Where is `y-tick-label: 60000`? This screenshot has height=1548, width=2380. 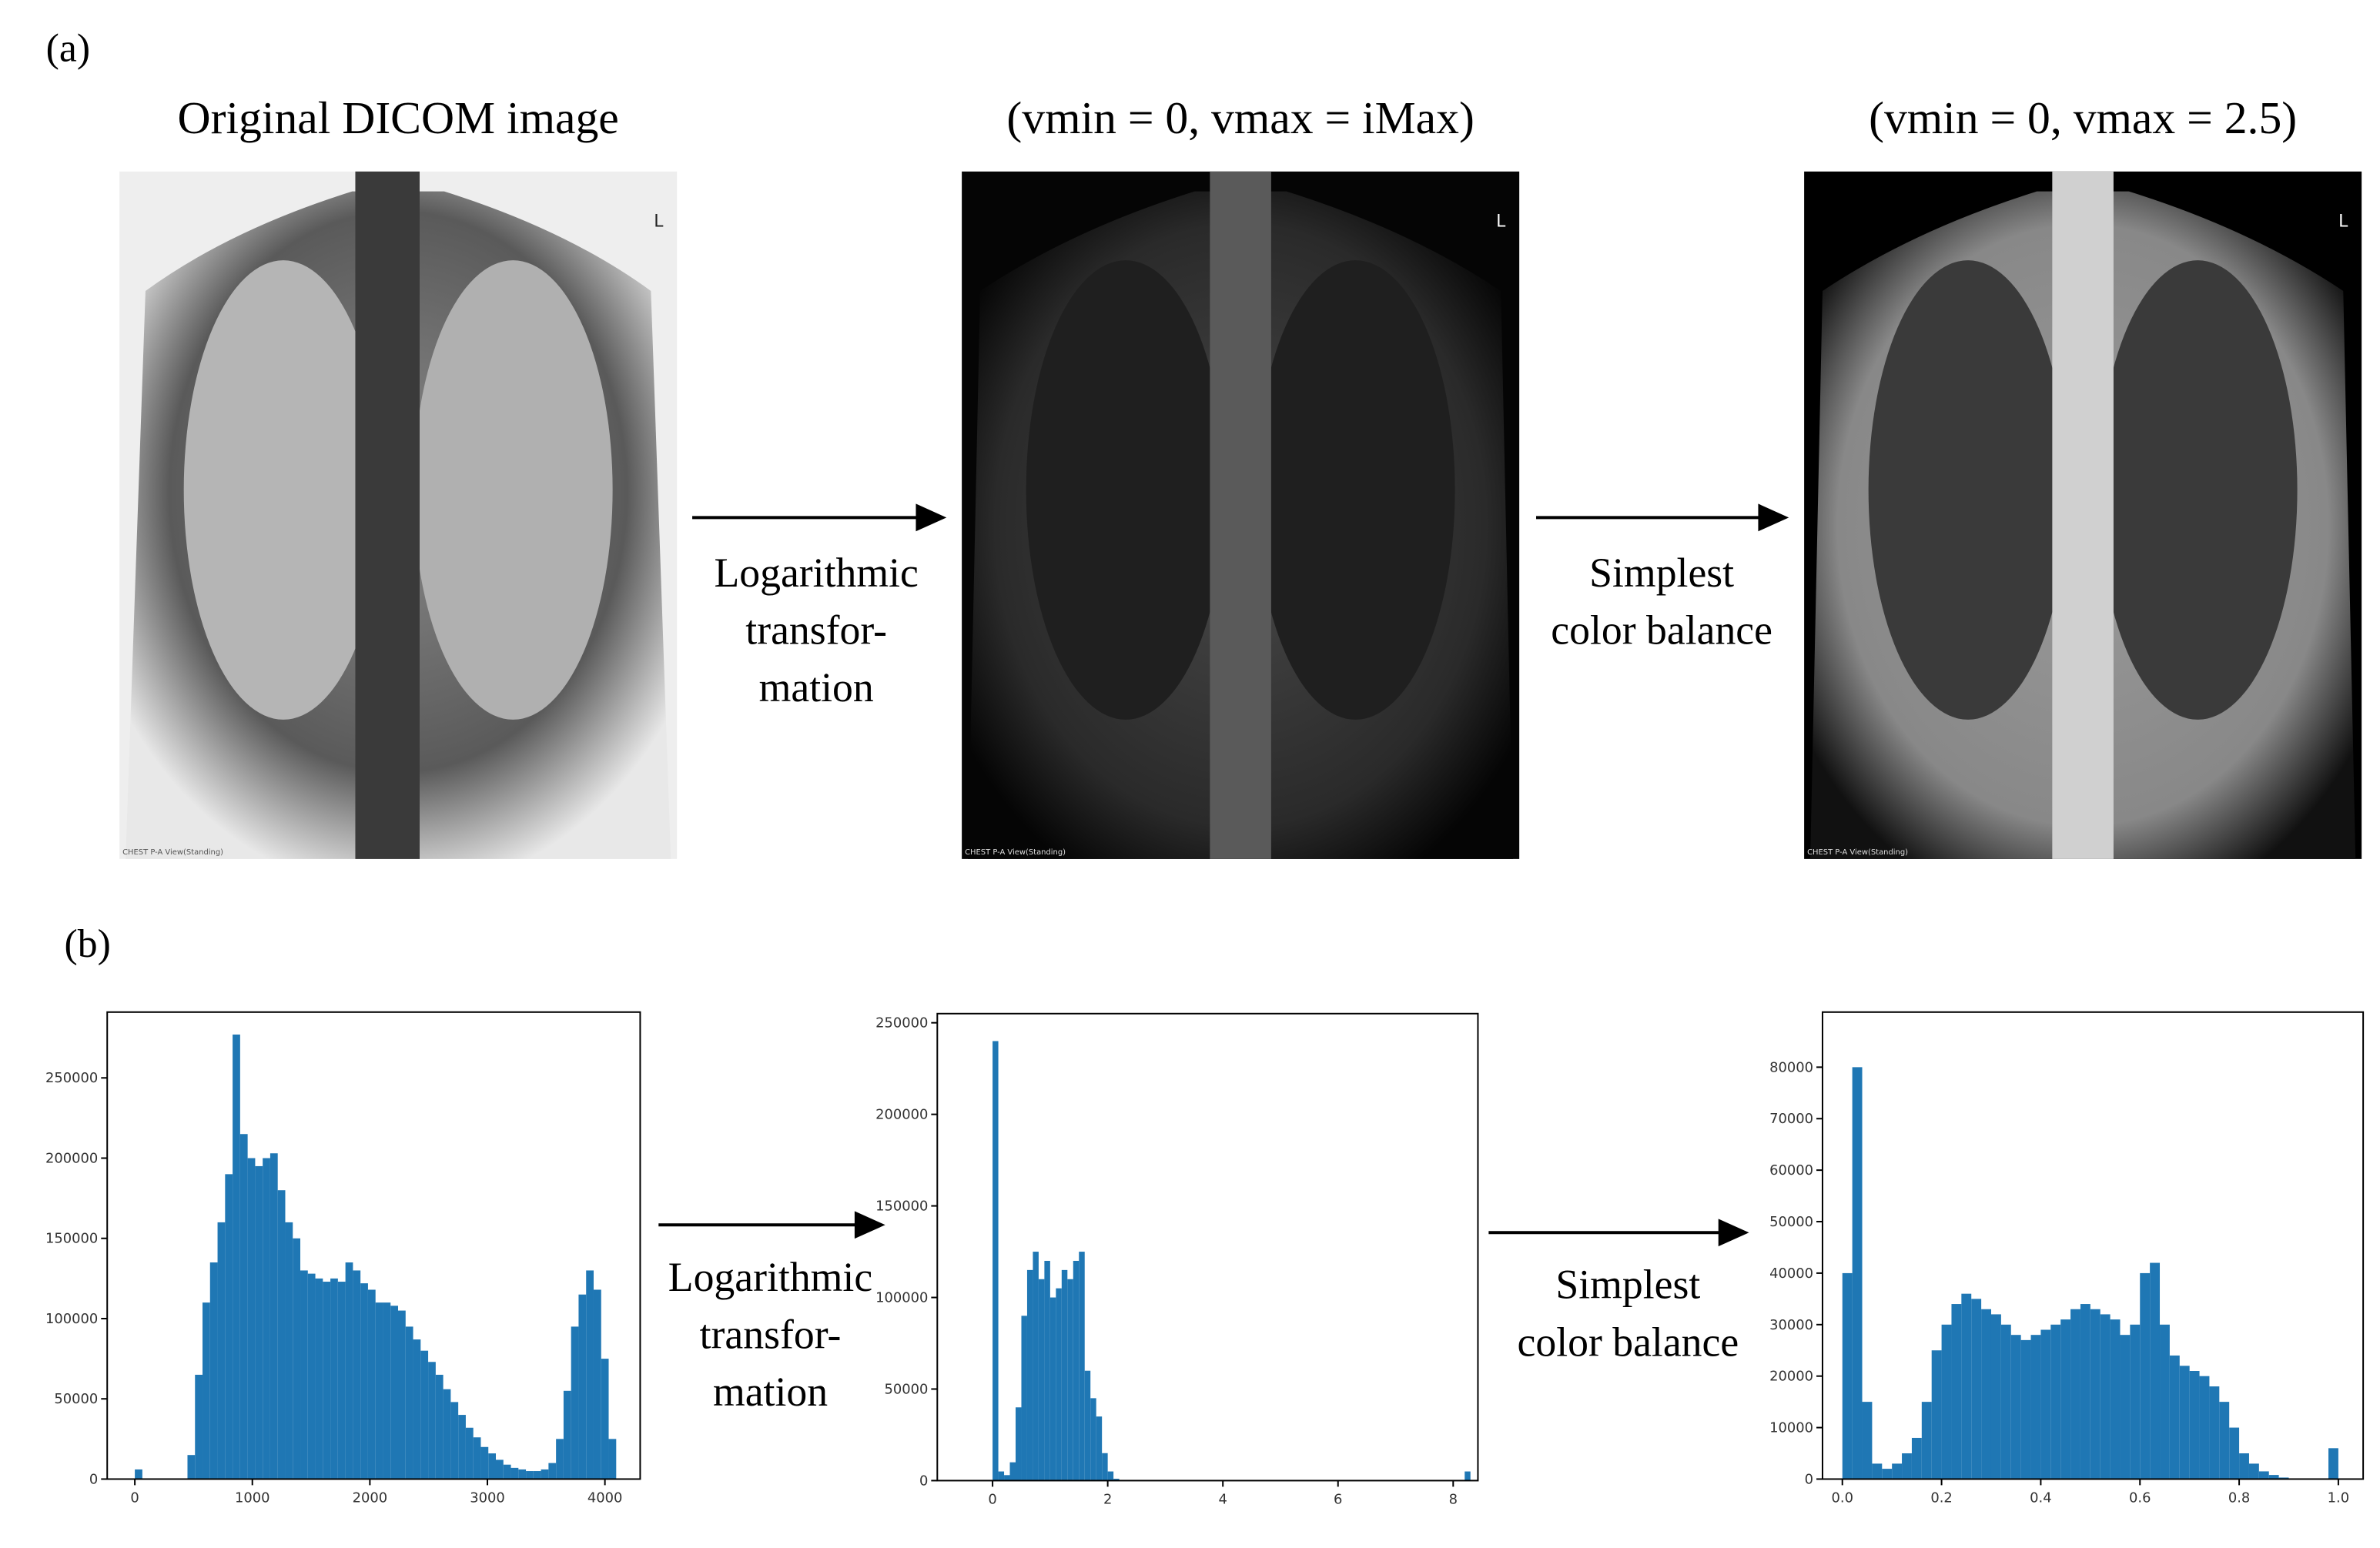 y-tick-label: 60000 is located at coordinates (1791, 1170).